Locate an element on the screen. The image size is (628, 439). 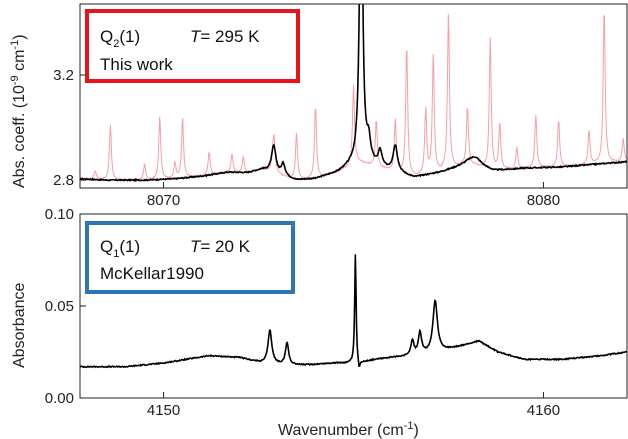
bottom-legend-transition: Q1(1) is located at coordinates (120, 248).